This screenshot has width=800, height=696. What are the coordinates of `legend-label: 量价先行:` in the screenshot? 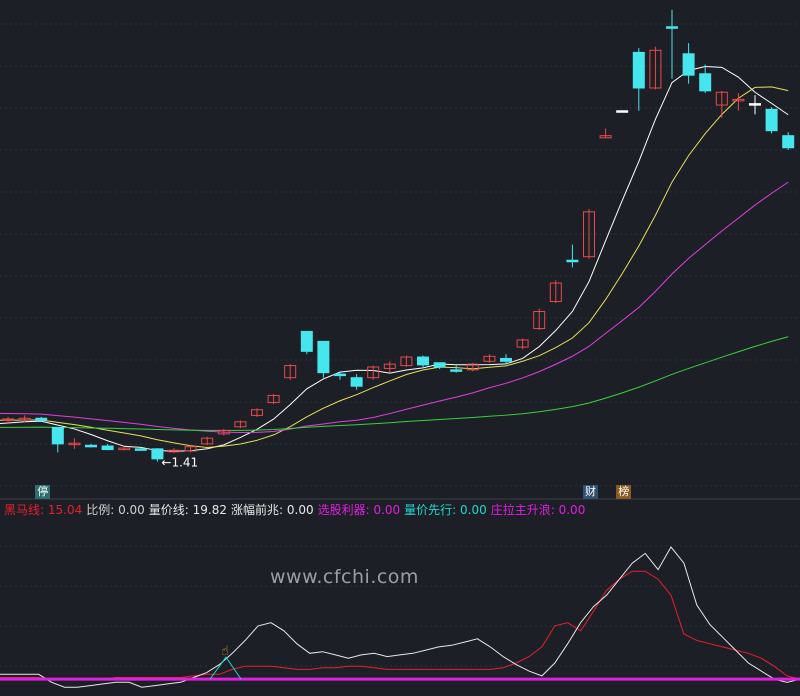 It's located at (432, 510).